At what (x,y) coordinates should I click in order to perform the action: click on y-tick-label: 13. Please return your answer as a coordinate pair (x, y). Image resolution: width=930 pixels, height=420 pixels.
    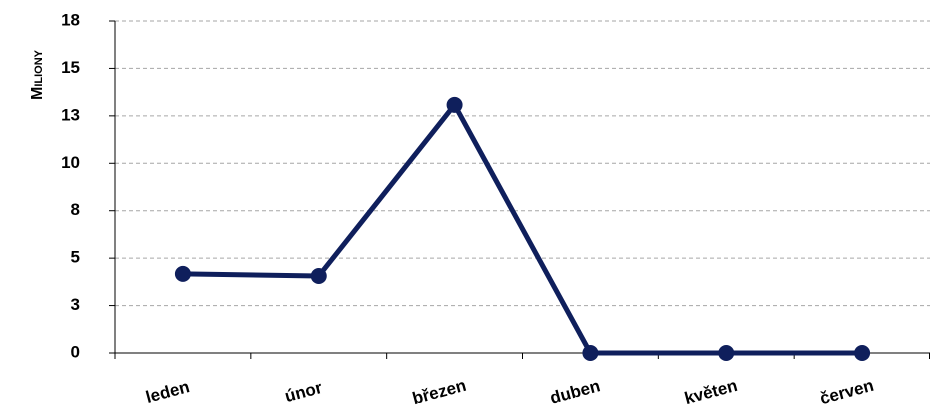
    Looking at the image, I should click on (70, 114).